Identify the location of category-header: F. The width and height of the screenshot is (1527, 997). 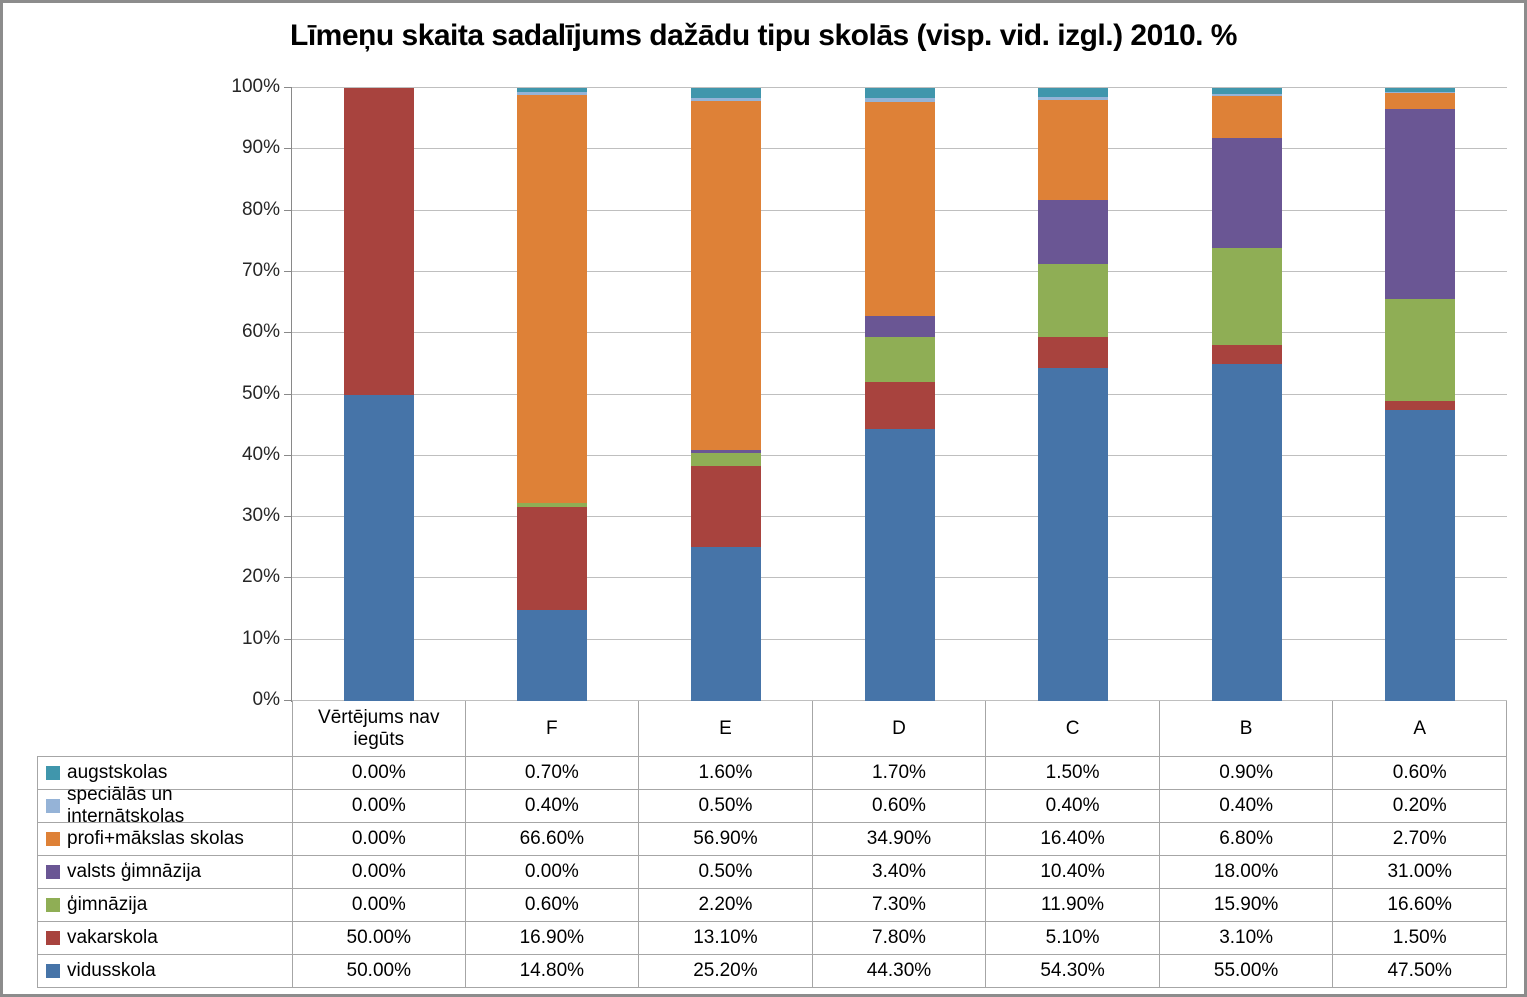
(552, 729).